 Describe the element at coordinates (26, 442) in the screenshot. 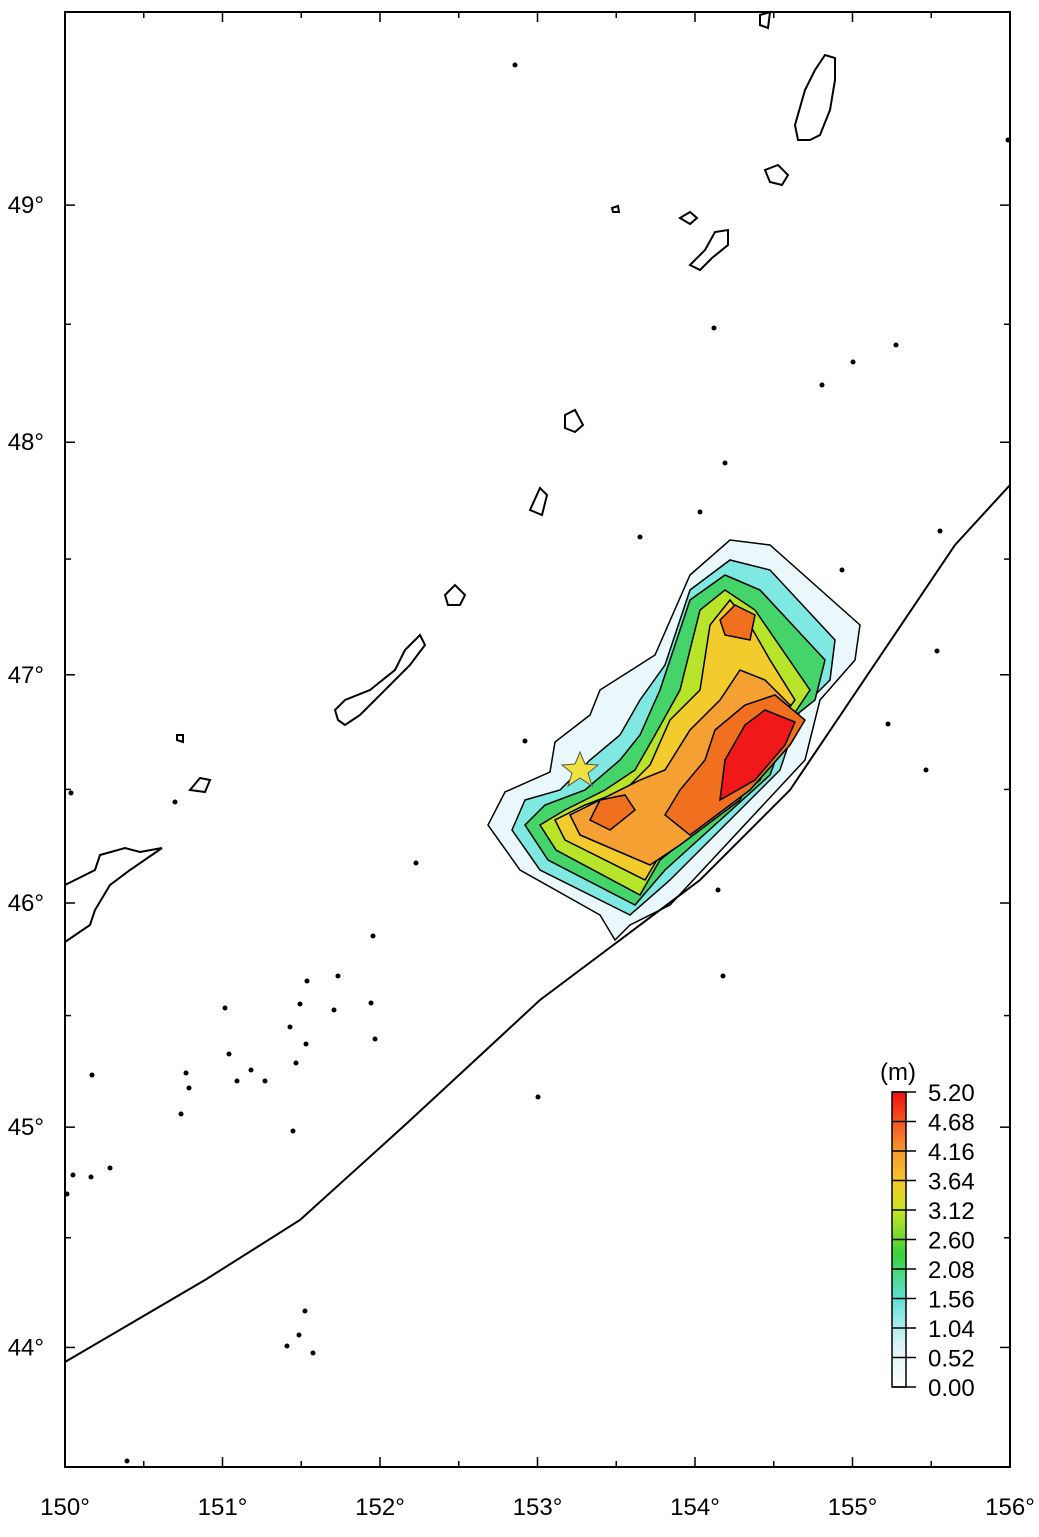

I see `y-tick-label: 48°` at that location.